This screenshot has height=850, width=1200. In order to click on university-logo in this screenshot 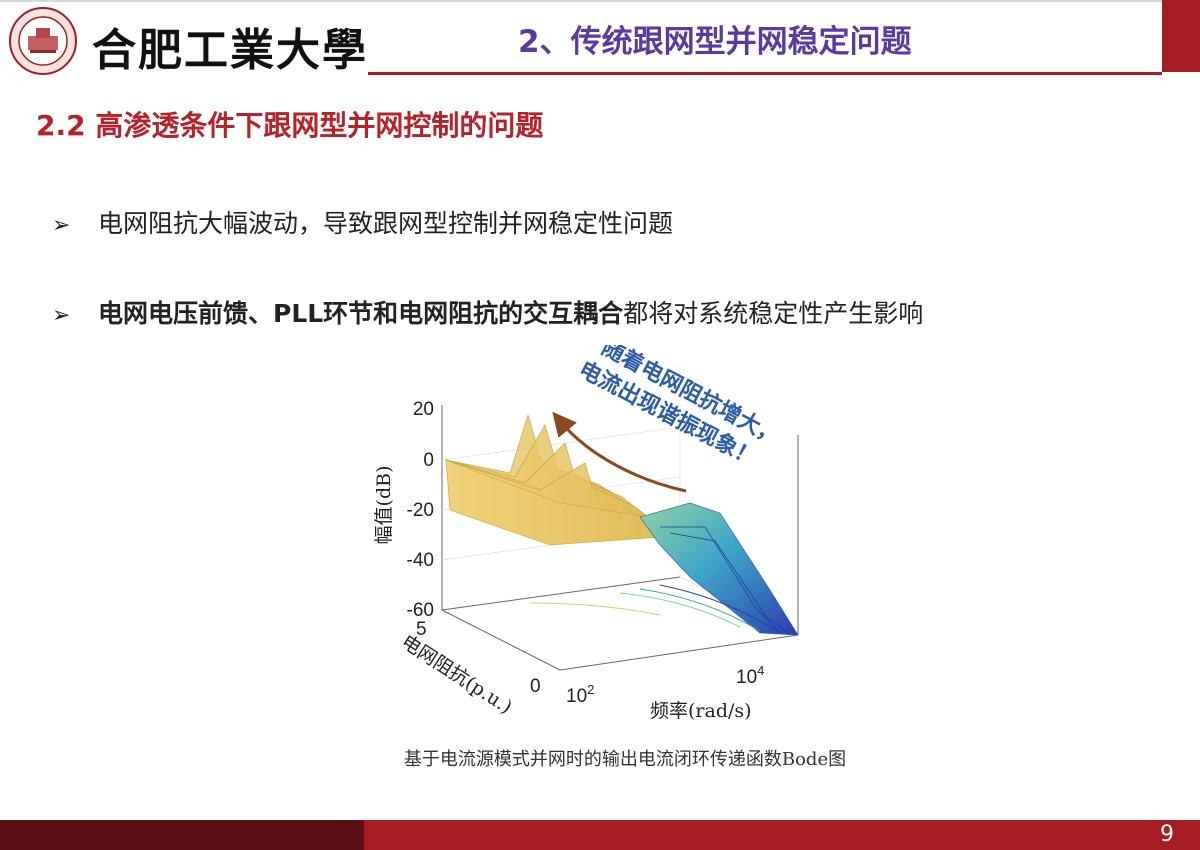, I will do `click(43, 41)`.